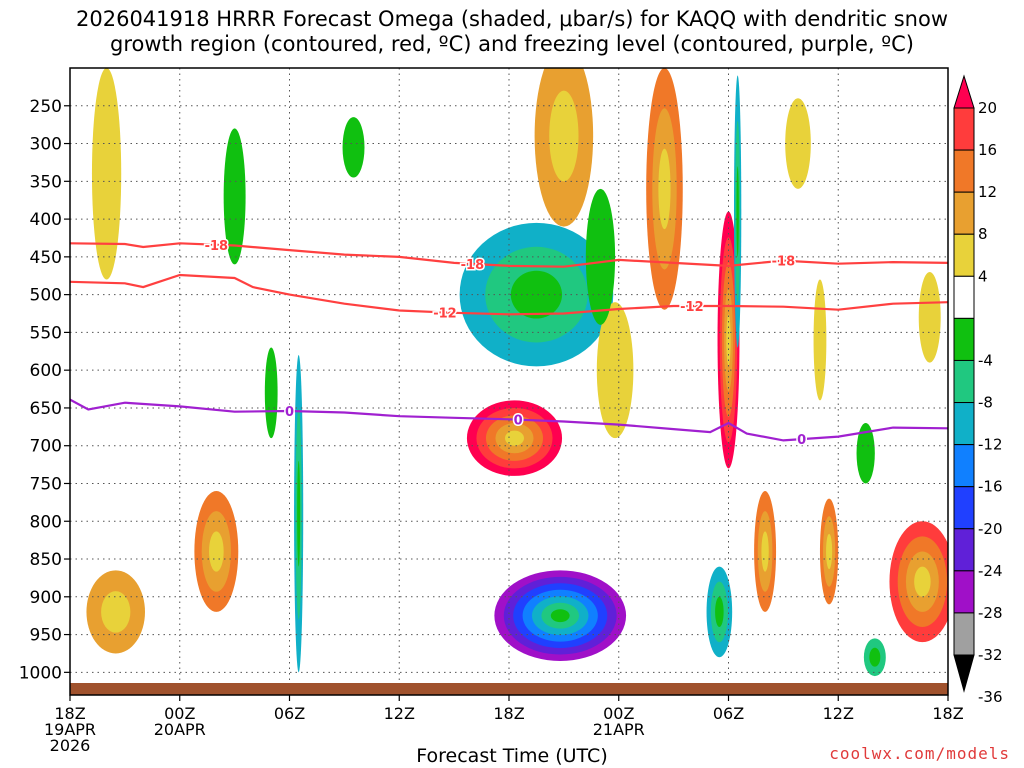 The width and height of the screenshot is (1024, 768). Describe the element at coordinates (964, 91) in the screenshot. I see `colorbar-top-arrow` at that location.